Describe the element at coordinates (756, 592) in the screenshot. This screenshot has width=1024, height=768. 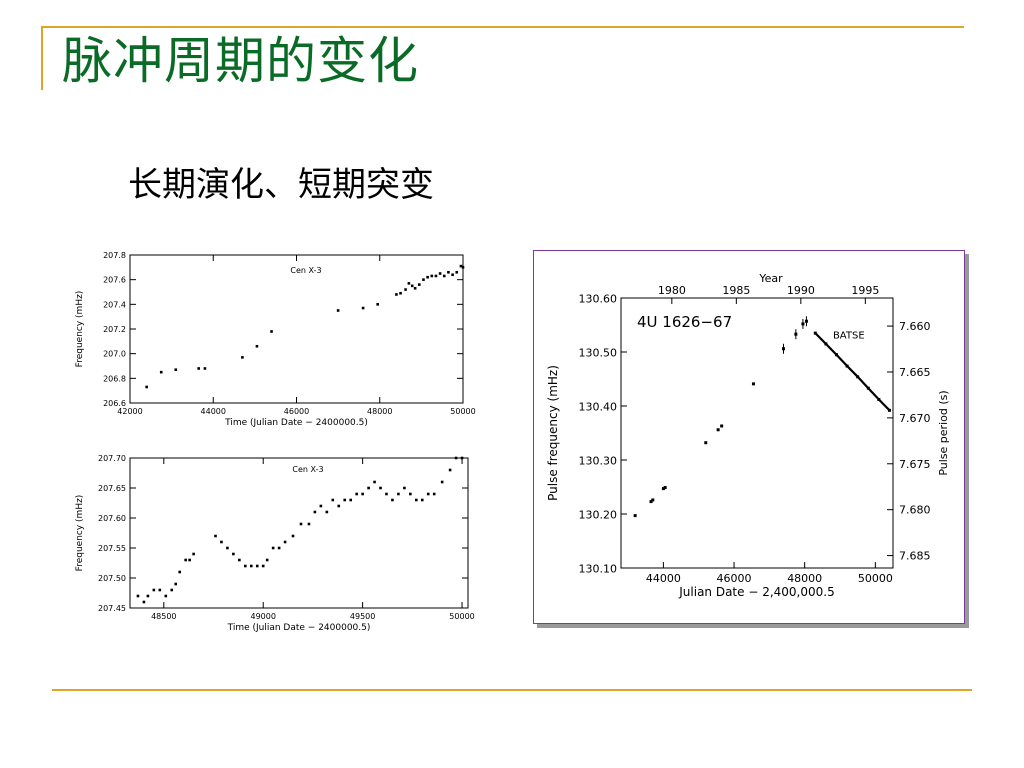
I see `x-axis-label: Julian Date − 2,400,000.5` at that location.